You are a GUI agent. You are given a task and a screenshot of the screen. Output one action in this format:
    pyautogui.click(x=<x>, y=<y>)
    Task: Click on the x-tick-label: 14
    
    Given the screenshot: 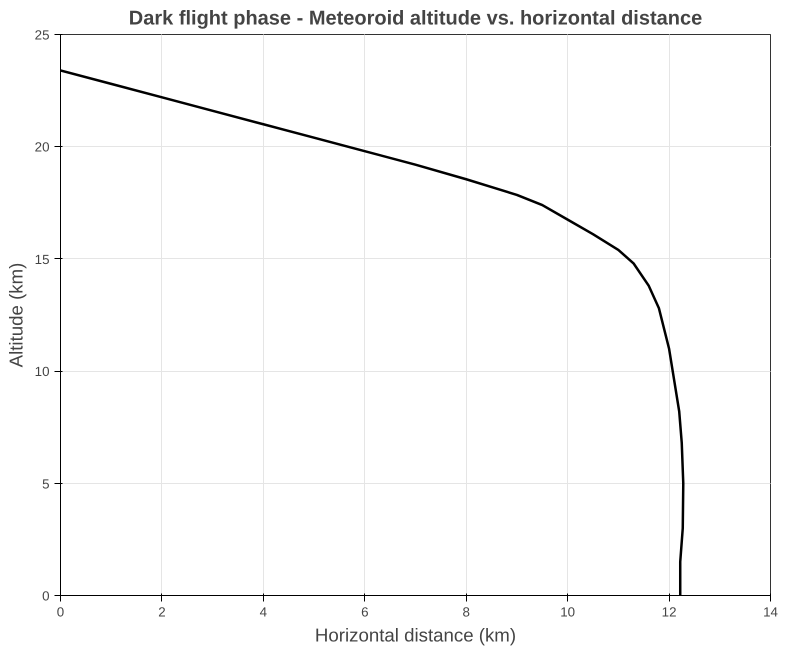 What is the action you would take?
    pyautogui.click(x=770, y=612)
    